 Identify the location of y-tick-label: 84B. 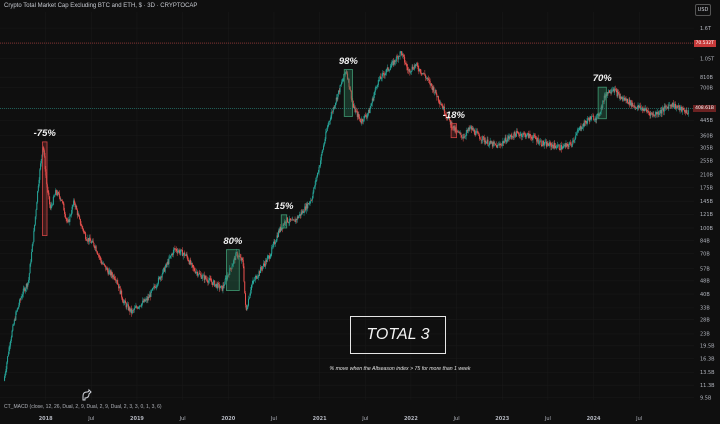
(705, 241).